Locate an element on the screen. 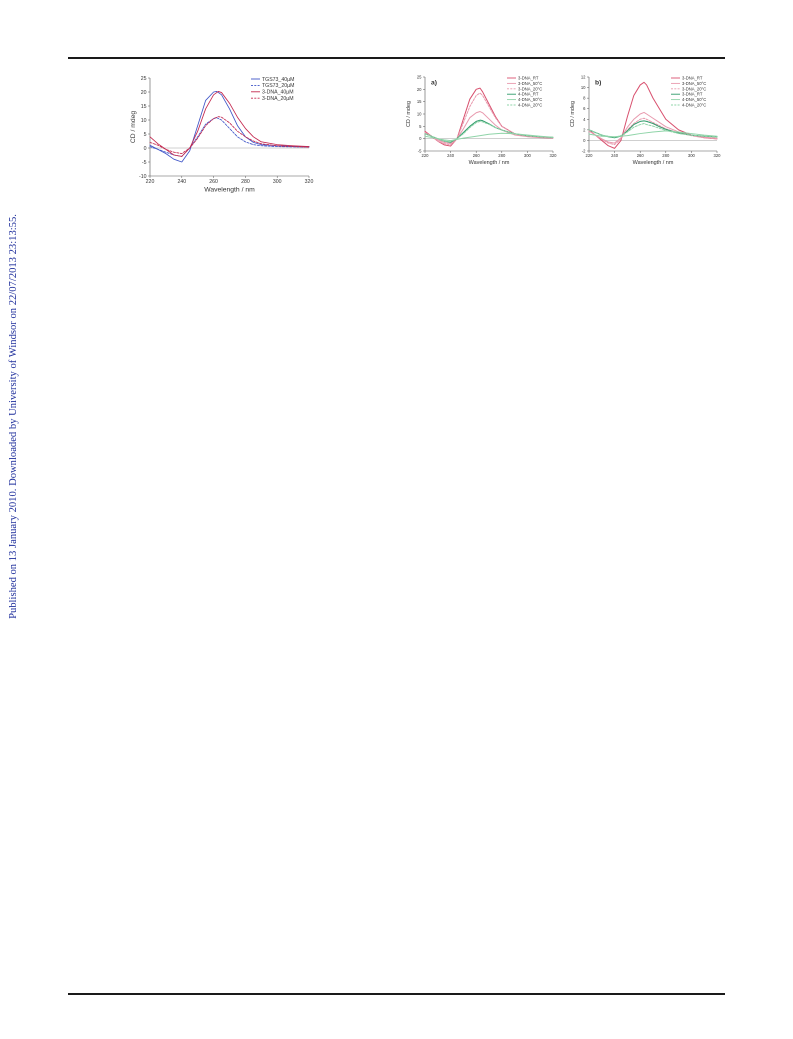 The height and width of the screenshot is (1039, 793). y-tick-label: -2 is located at coordinates (584, 150).